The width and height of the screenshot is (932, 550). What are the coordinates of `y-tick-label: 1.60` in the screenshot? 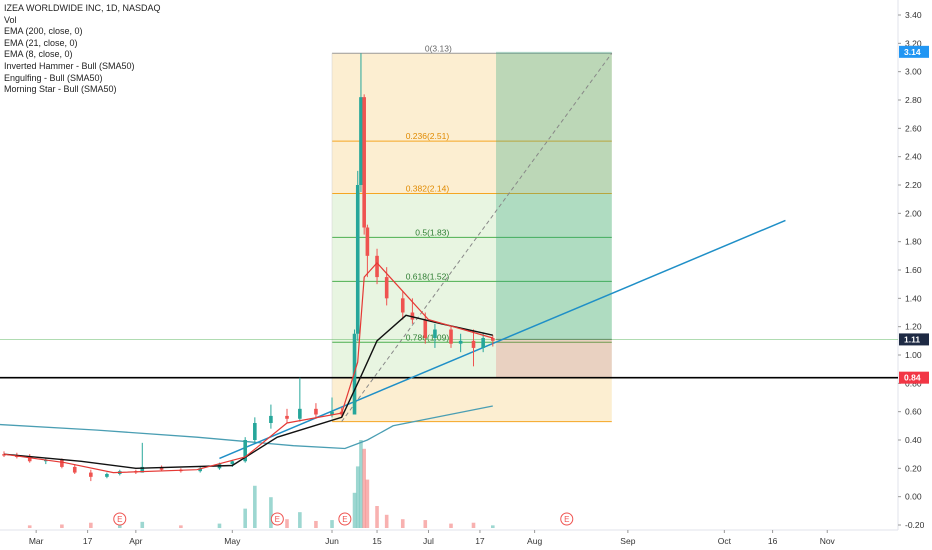 It's located at (913, 270).